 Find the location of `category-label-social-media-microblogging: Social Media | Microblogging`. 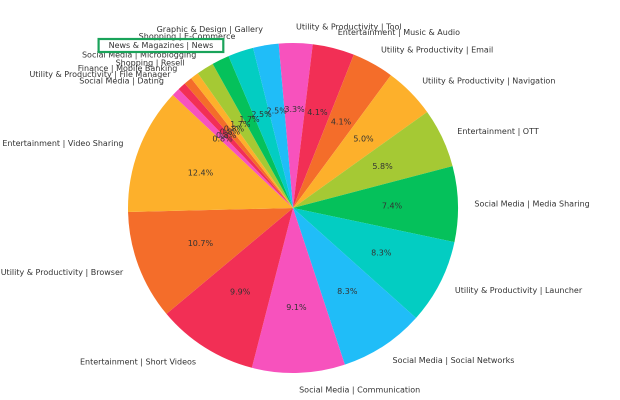

category-label-social-media-microblogging: Social Media | Microblogging is located at coordinates (139, 54).